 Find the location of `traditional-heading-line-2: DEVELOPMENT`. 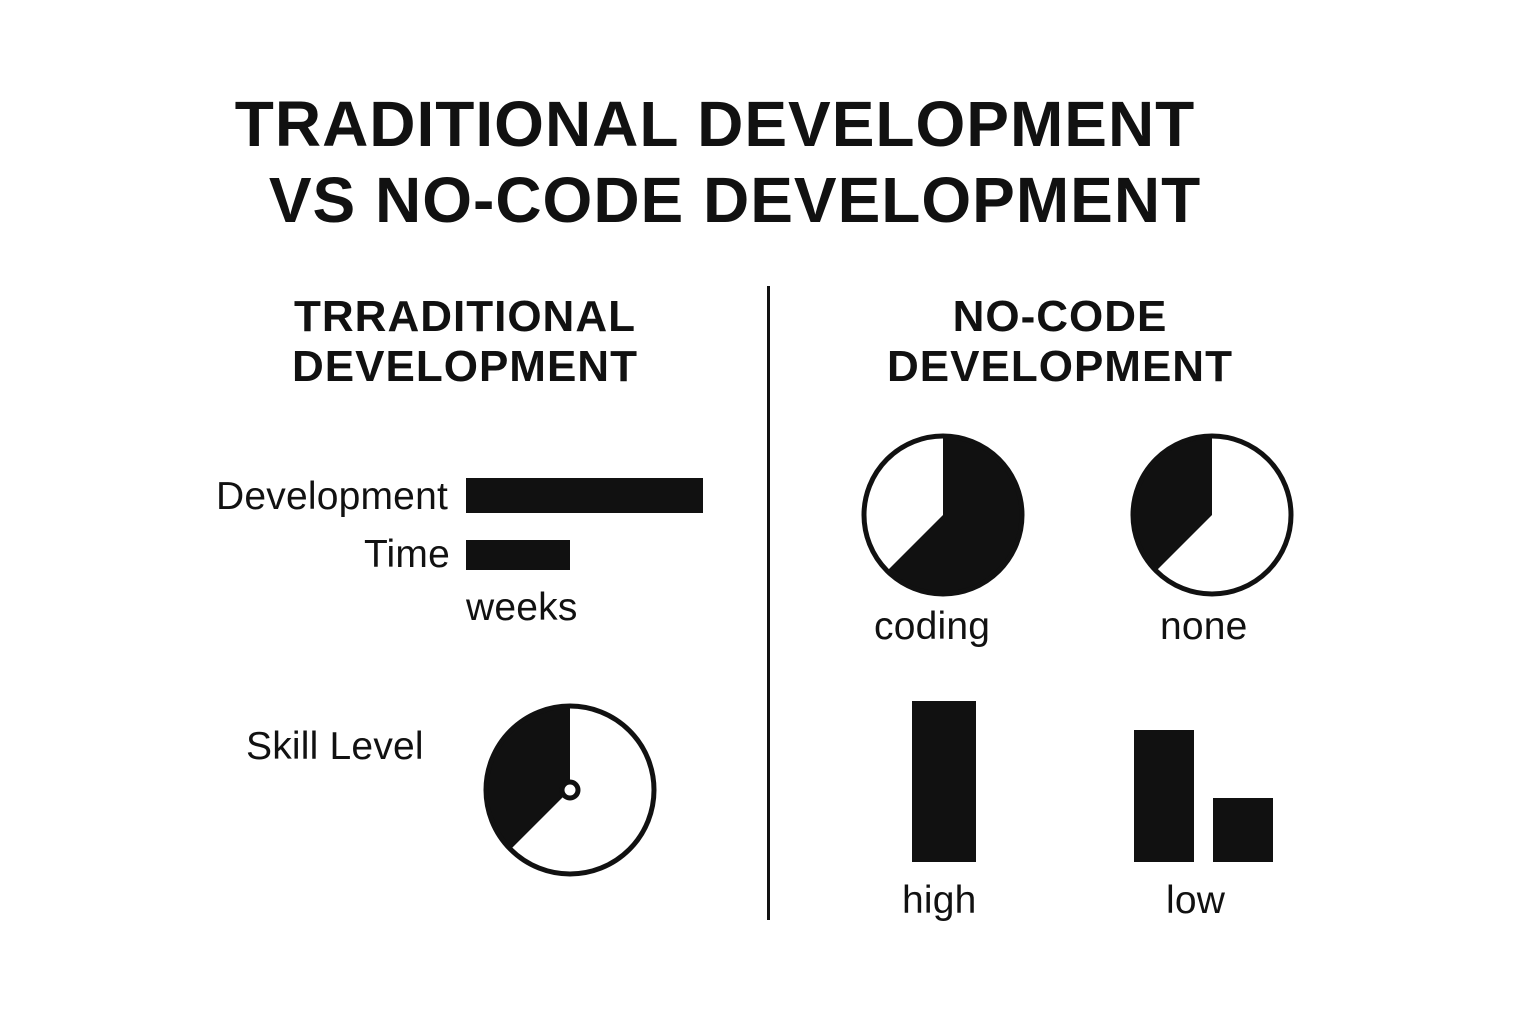

traditional-heading-line-2: DEVELOPMENT is located at coordinates (465, 366).